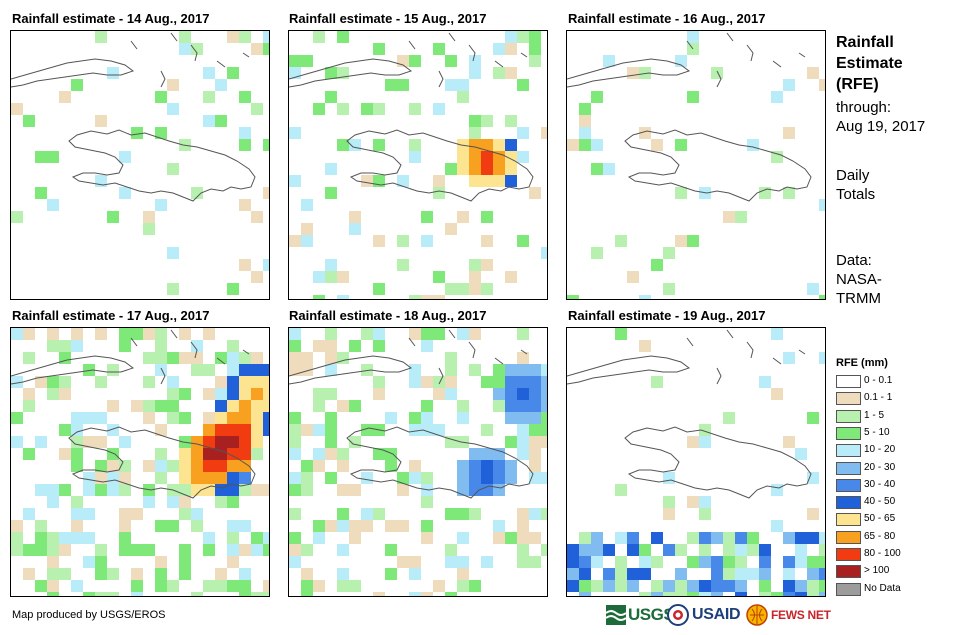 This screenshot has width=970, height=635. Describe the element at coordinates (882, 588) in the screenshot. I see `legend-label: No Data` at that location.